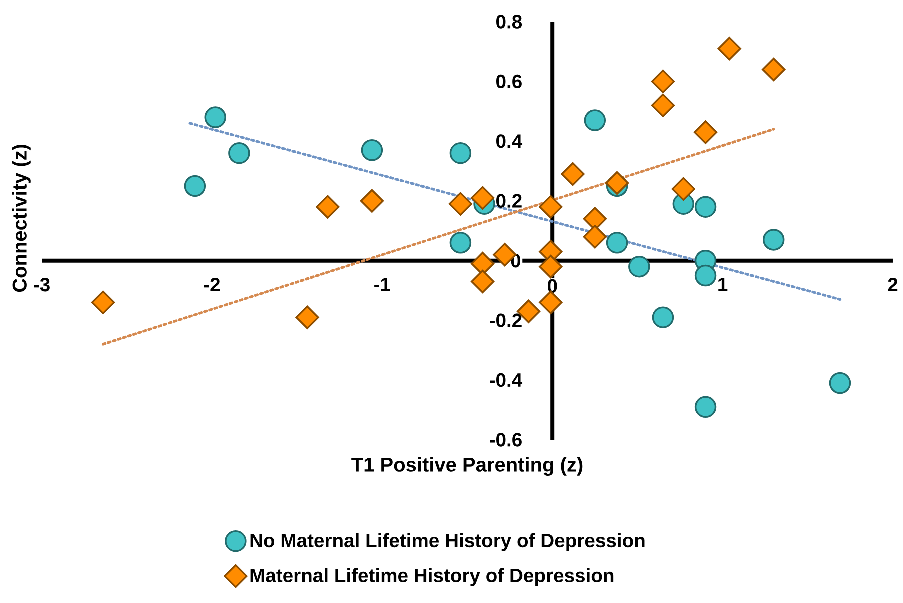  I want to click on x-tick-label: -3, so click(42, 285).